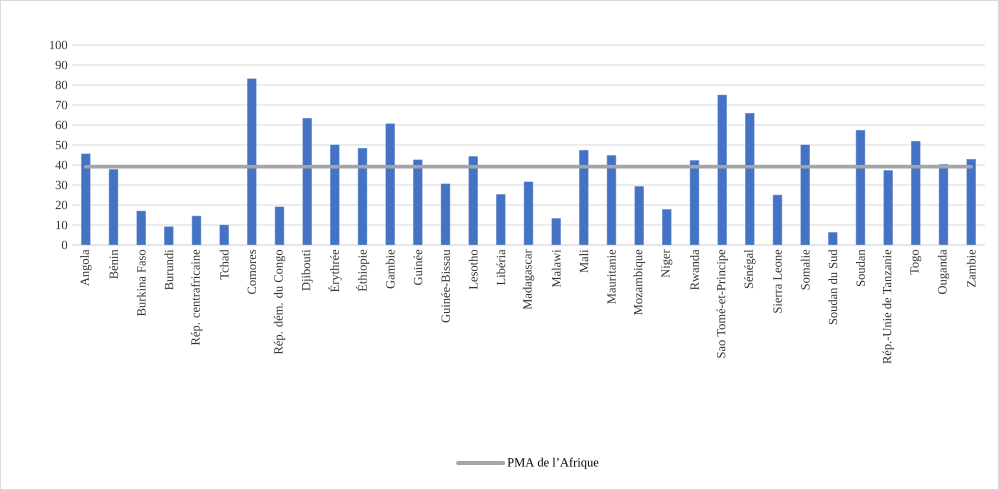 The width and height of the screenshot is (999, 490). I want to click on x-tick-label: Burundi, so click(169, 270).